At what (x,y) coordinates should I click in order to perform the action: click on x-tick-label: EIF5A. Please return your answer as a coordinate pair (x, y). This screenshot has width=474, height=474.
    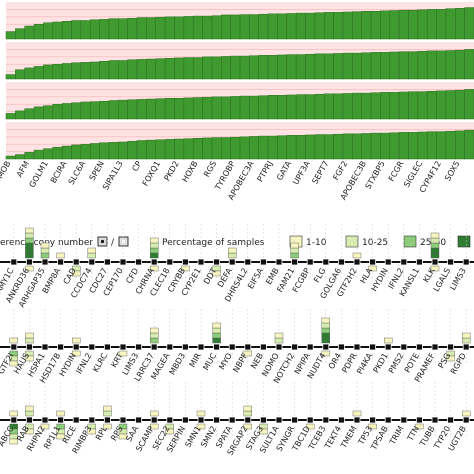
    Looking at the image, I should click on (255, 278).